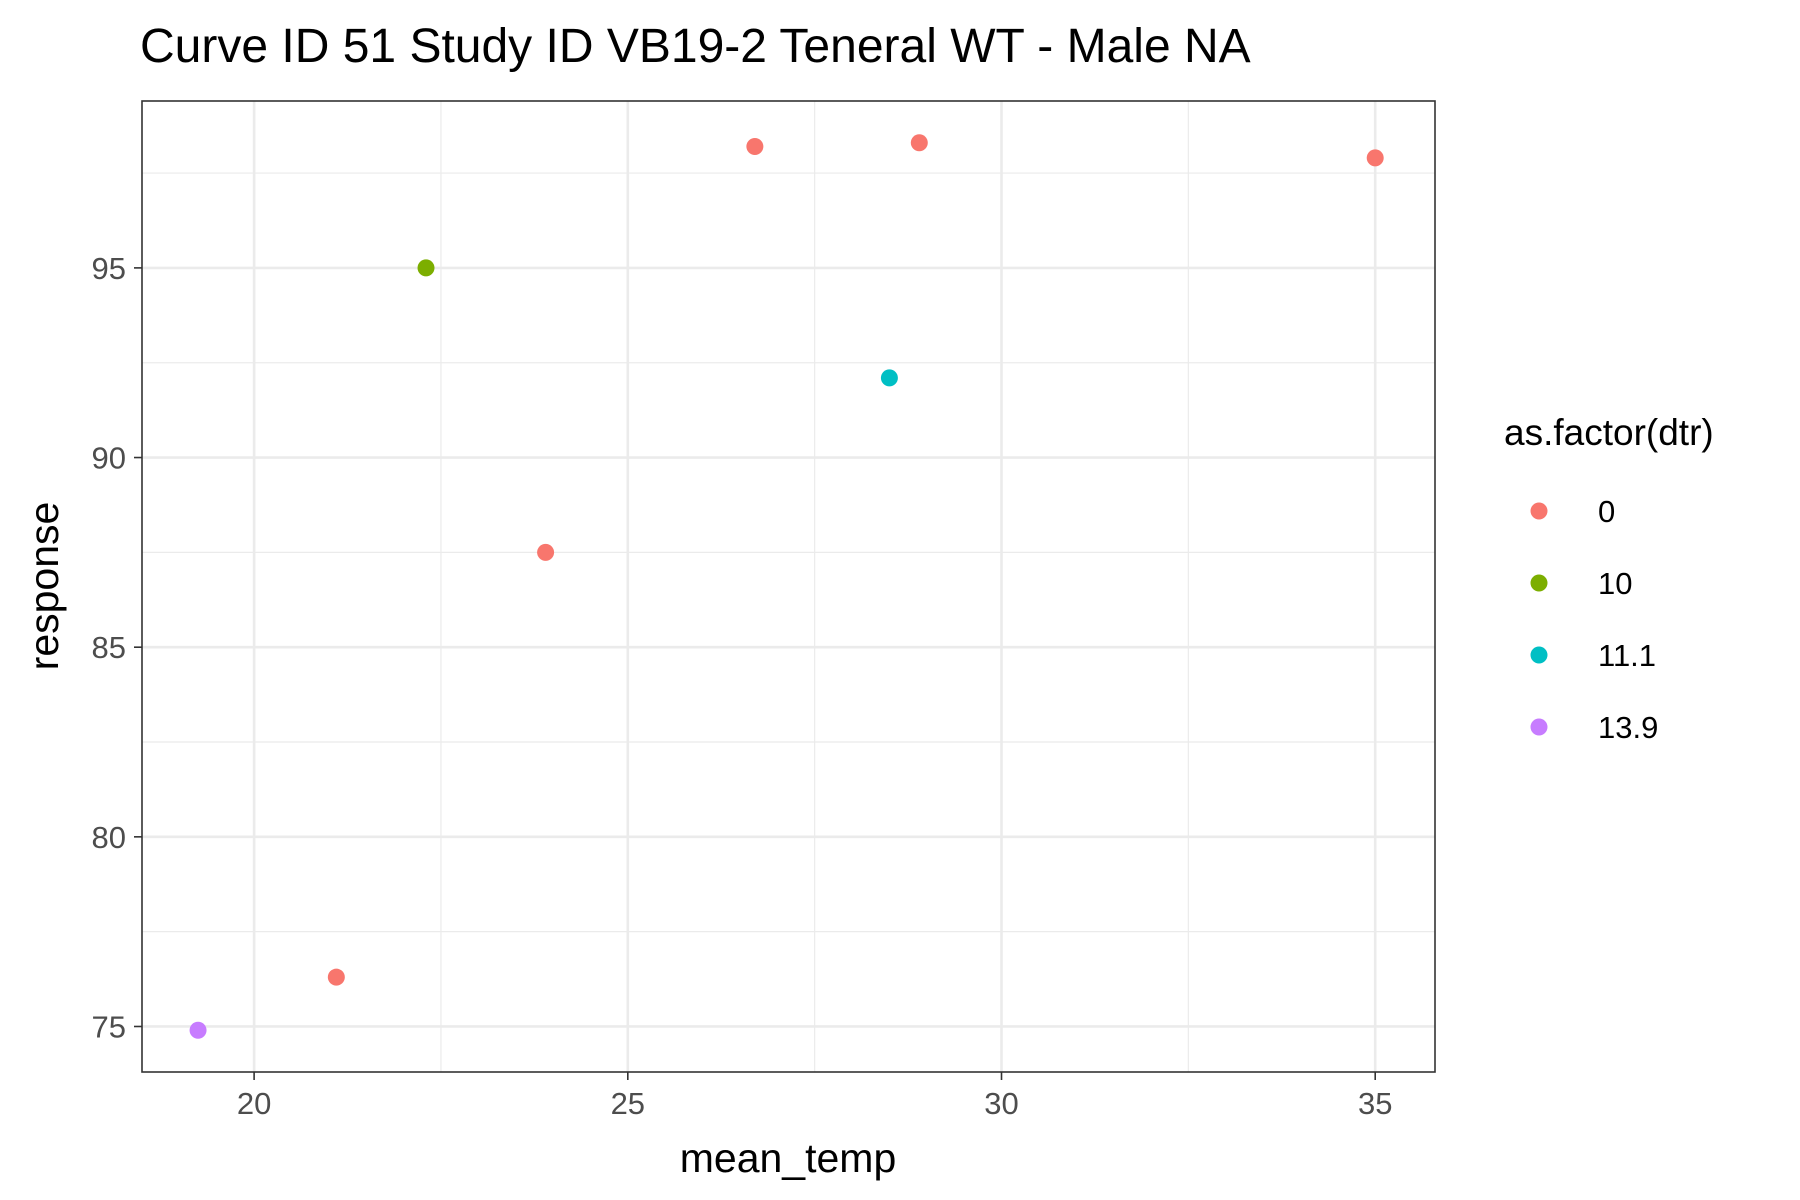 The image size is (1800, 1200). I want to click on legend-label: 13.9, so click(1628, 727).